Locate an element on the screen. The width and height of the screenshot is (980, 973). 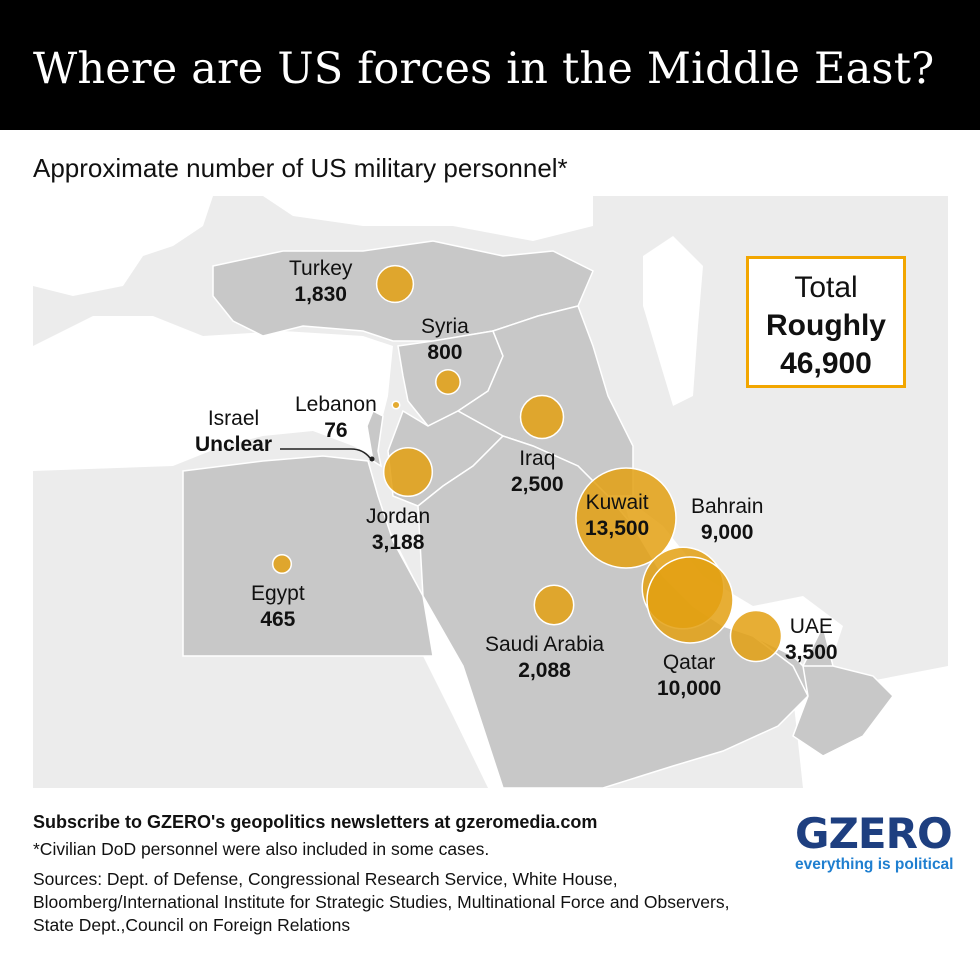
total-qualifier: Roughly is located at coordinates (826, 325).